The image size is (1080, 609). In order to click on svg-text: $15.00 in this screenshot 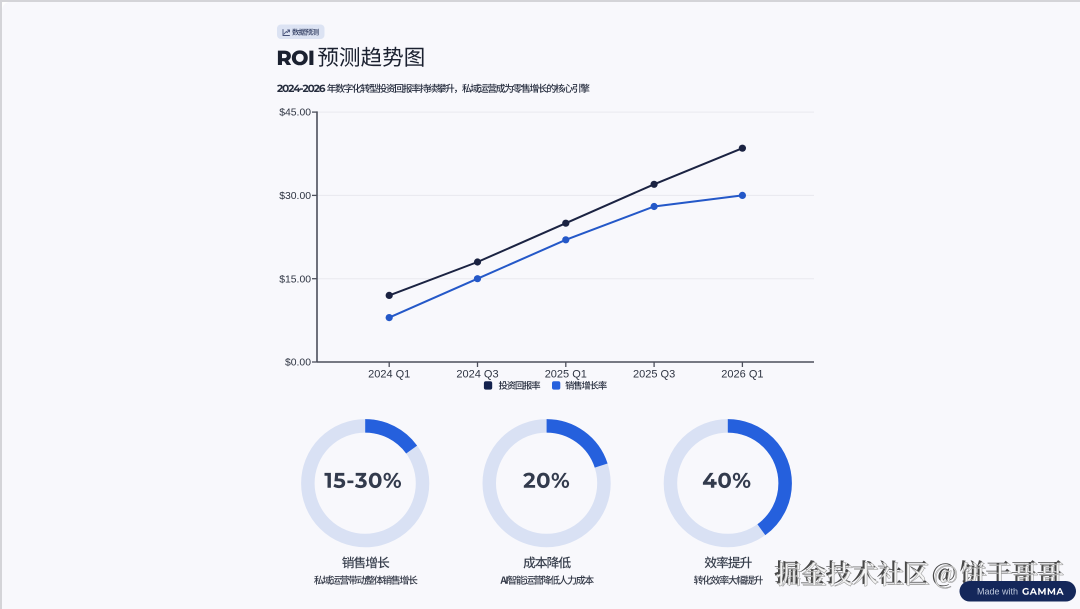, I will do `click(295, 279)`.